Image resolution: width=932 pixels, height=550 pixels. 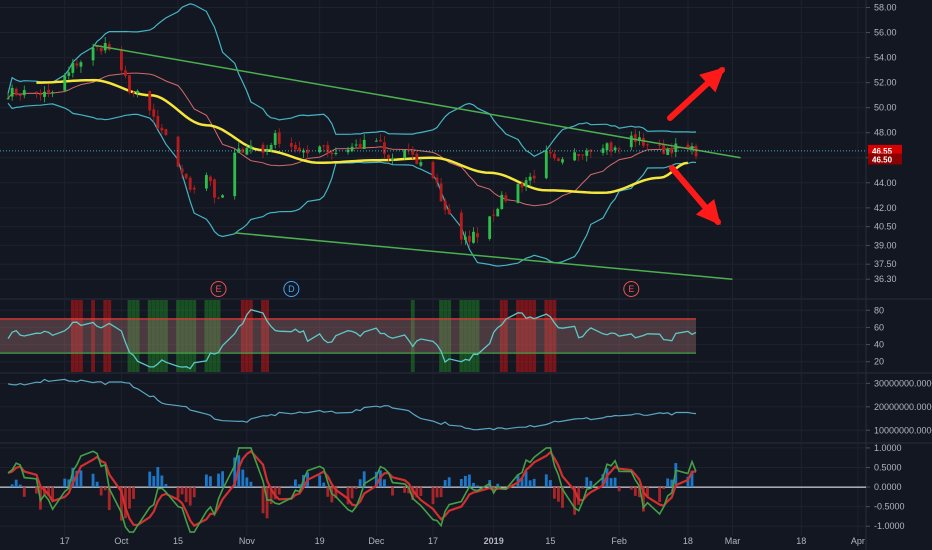 What do you see at coordinates (352, 404) in the screenshot?
I see `volume-panel` at bounding box center [352, 404].